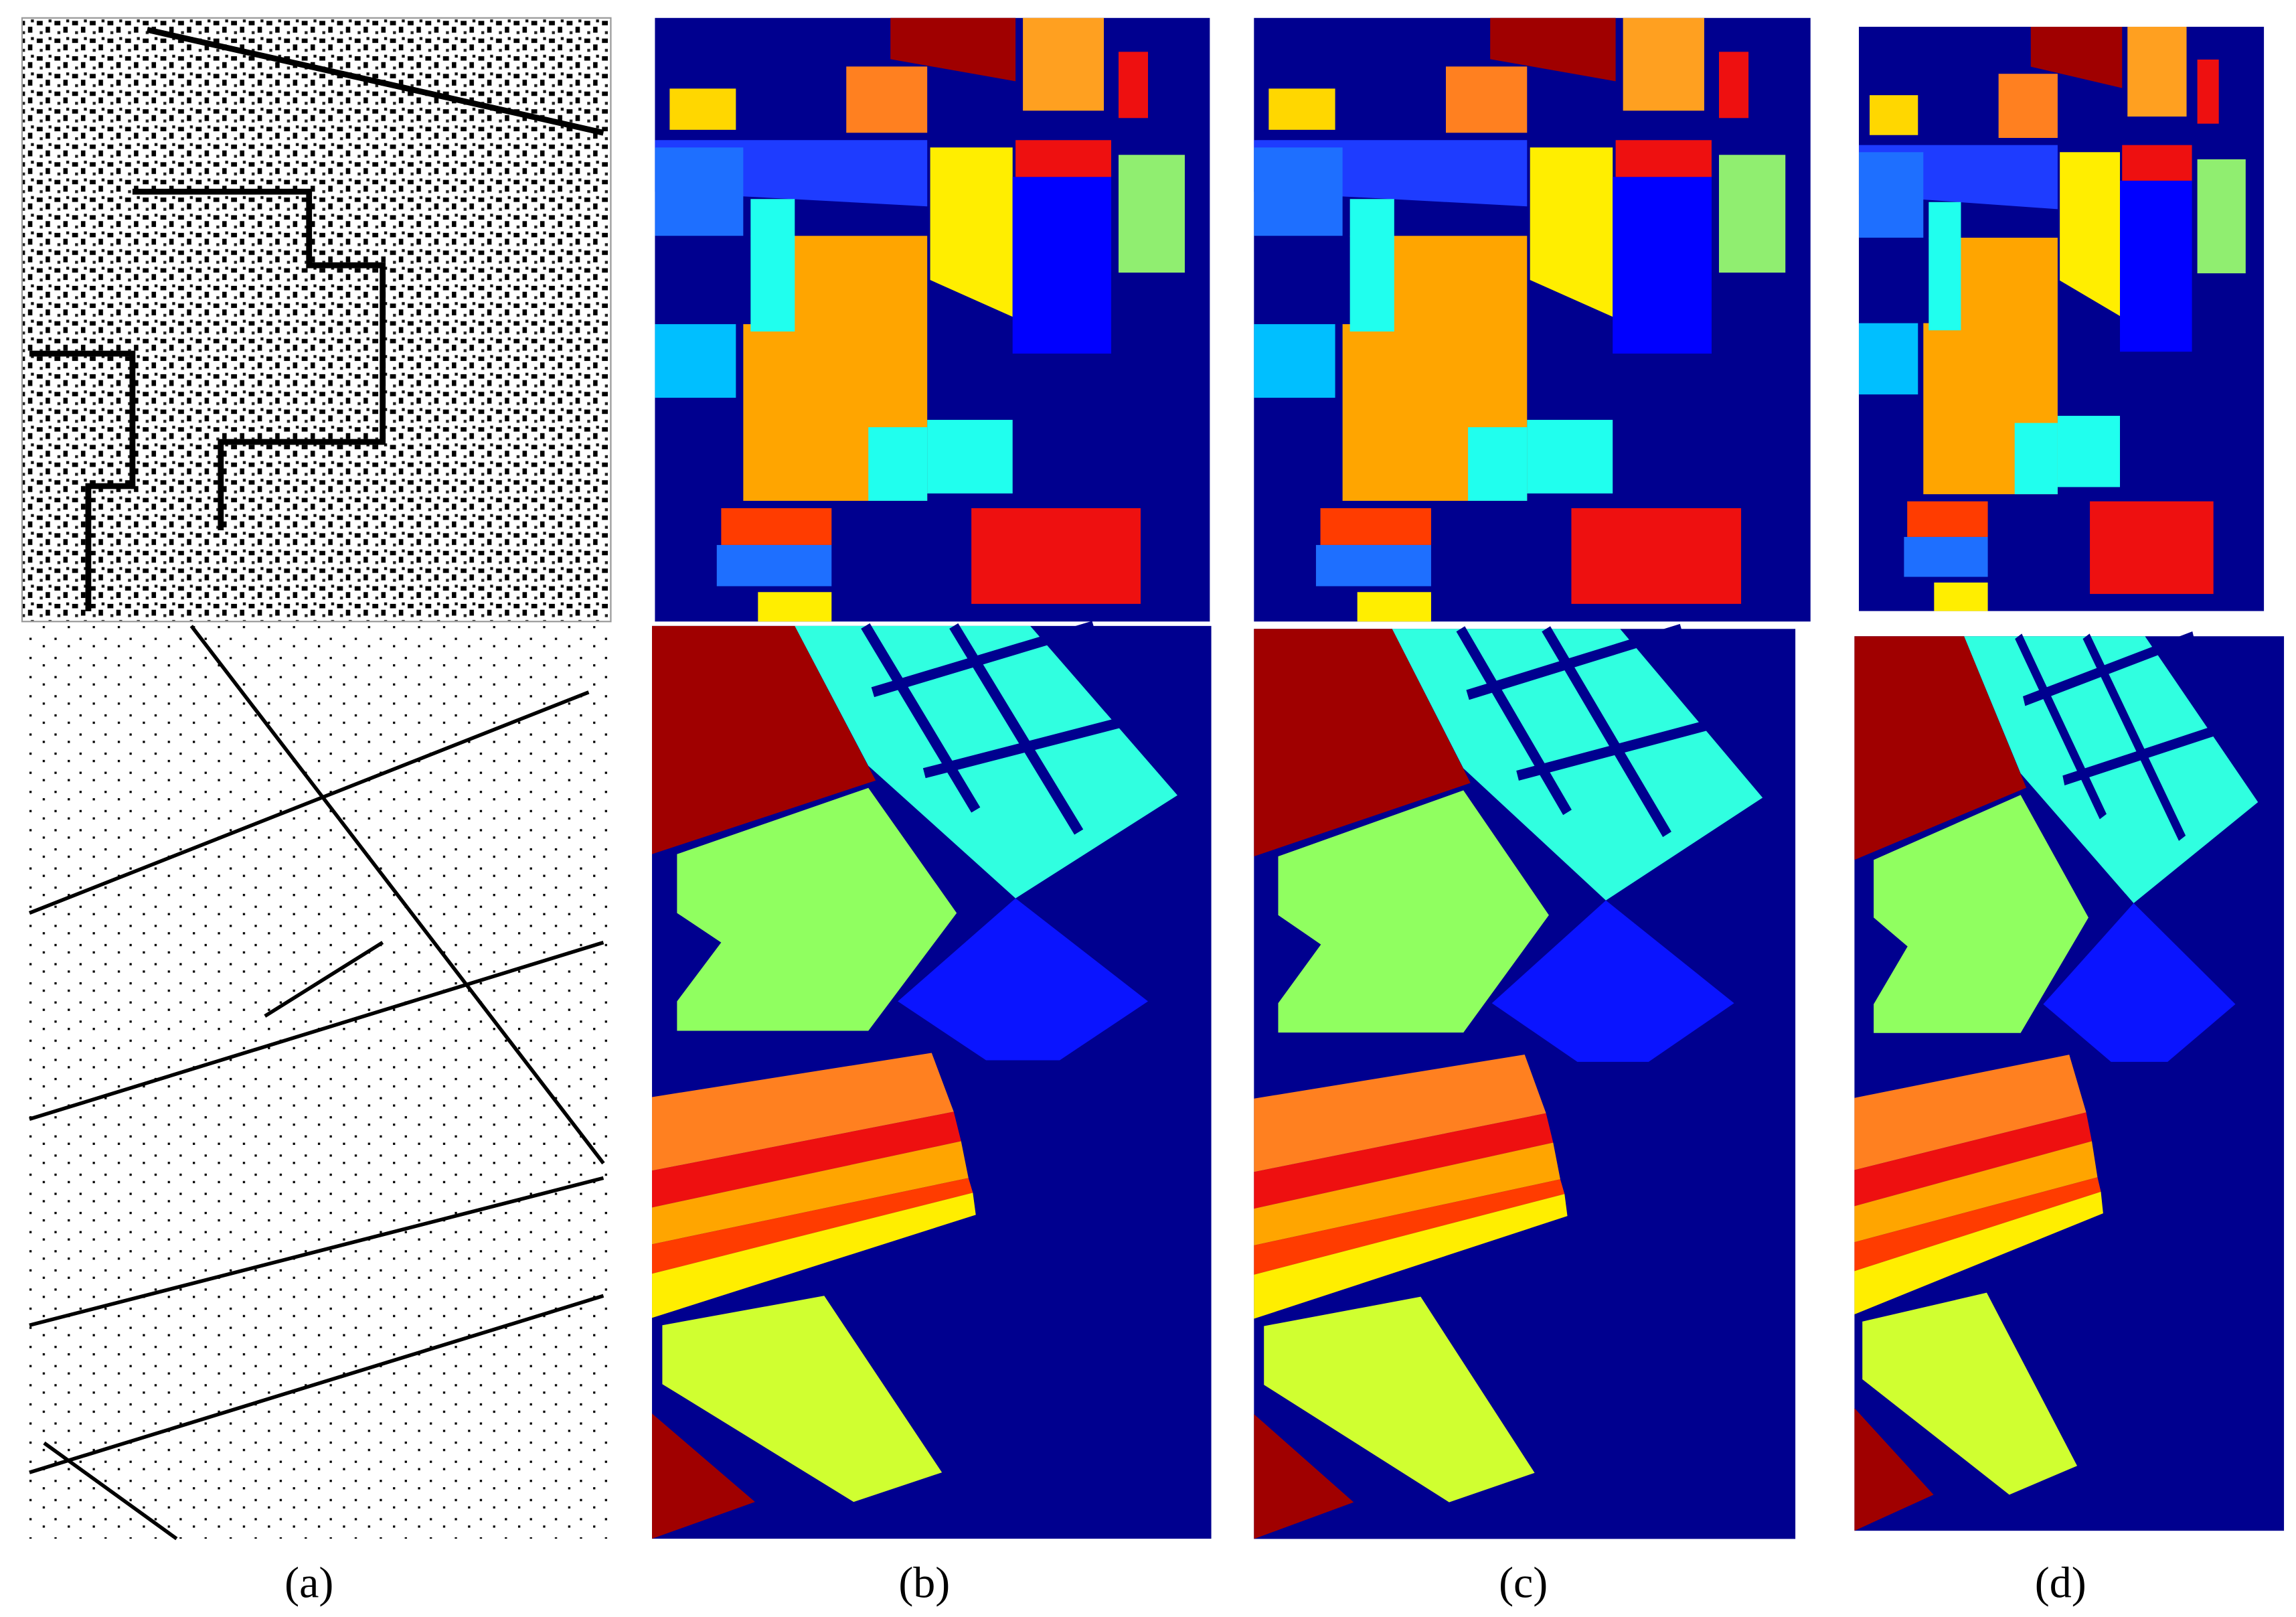 The height and width of the screenshot is (1617, 2296). I want to click on map-b-bottom, so click(932, 1082).